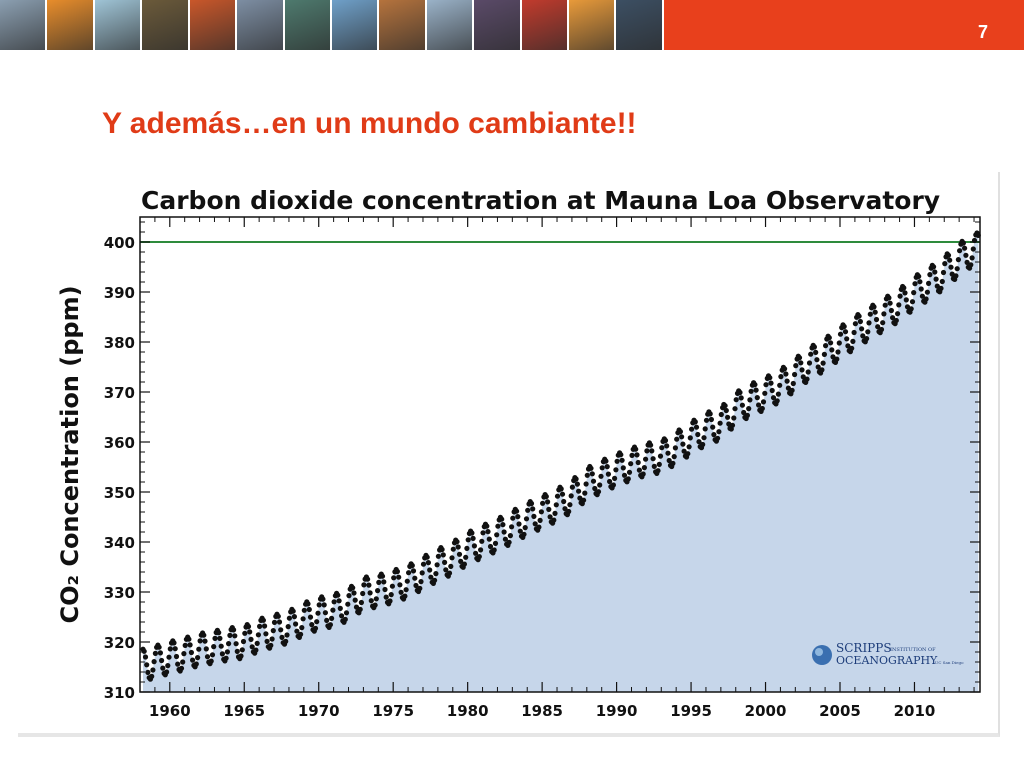 This screenshot has height=768, width=1024. I want to click on header-bar: 7, so click(512, 25).